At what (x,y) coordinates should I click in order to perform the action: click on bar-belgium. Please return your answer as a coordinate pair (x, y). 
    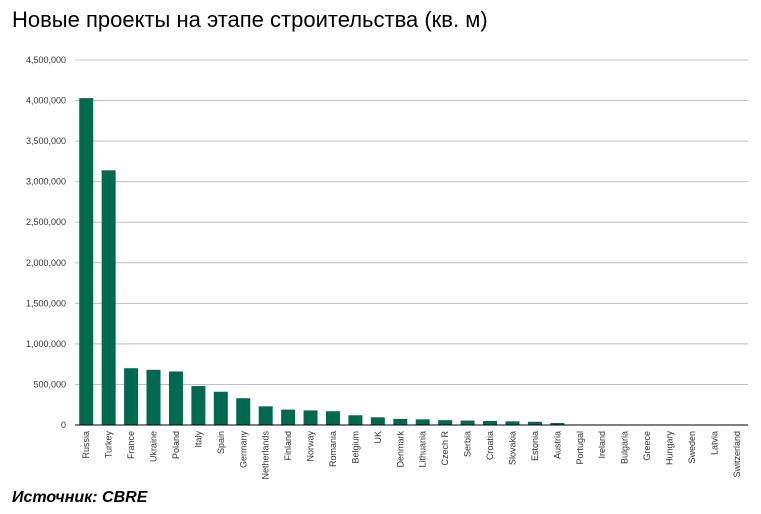
    Looking at the image, I should click on (355, 420).